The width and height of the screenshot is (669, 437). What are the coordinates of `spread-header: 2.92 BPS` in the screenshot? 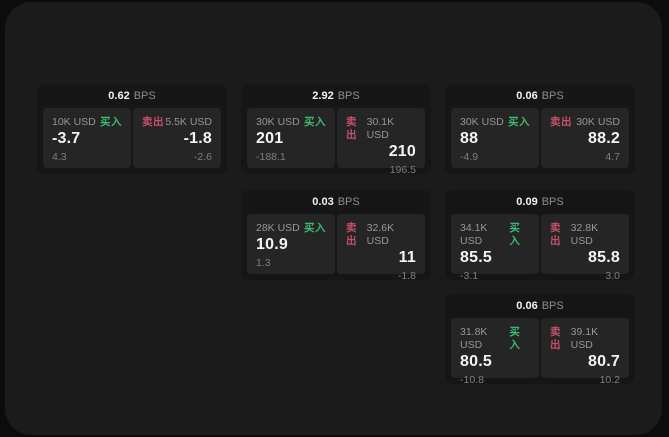 It's located at (336, 96).